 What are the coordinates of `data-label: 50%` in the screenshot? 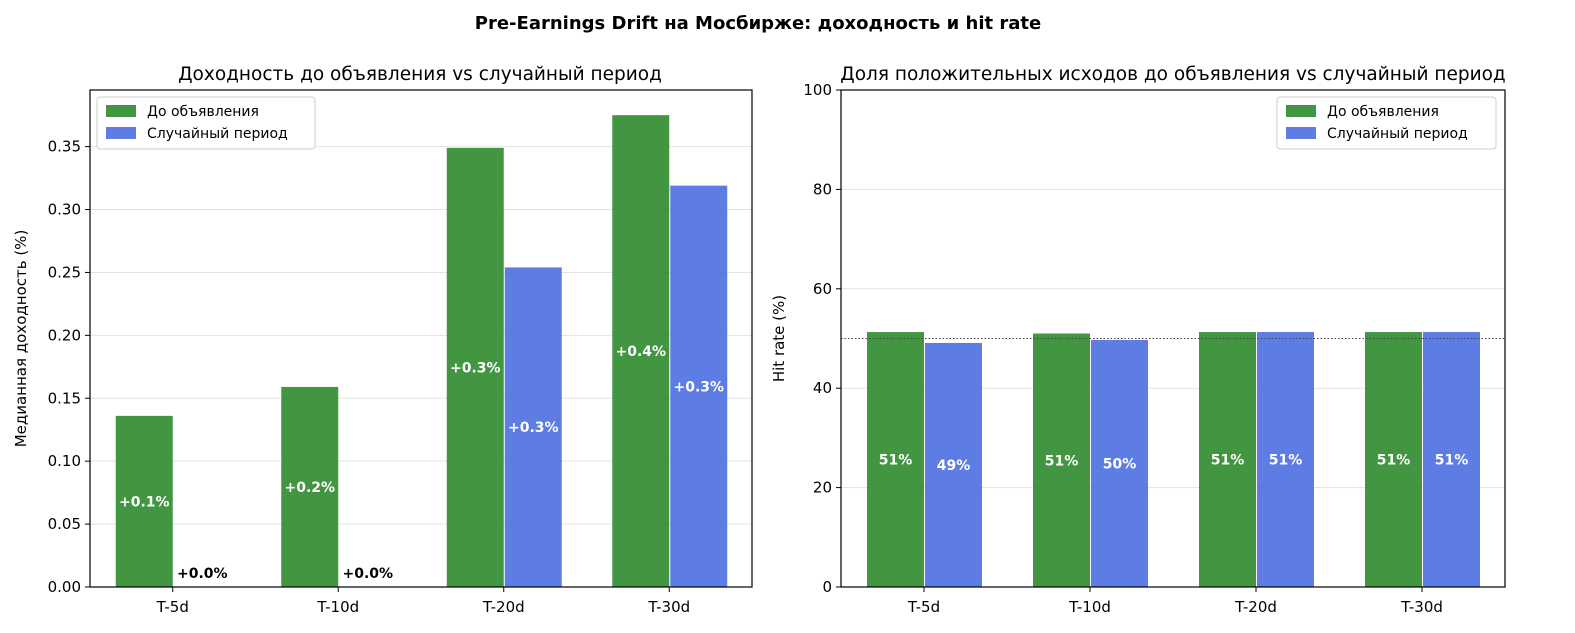 It's located at (1120, 464).